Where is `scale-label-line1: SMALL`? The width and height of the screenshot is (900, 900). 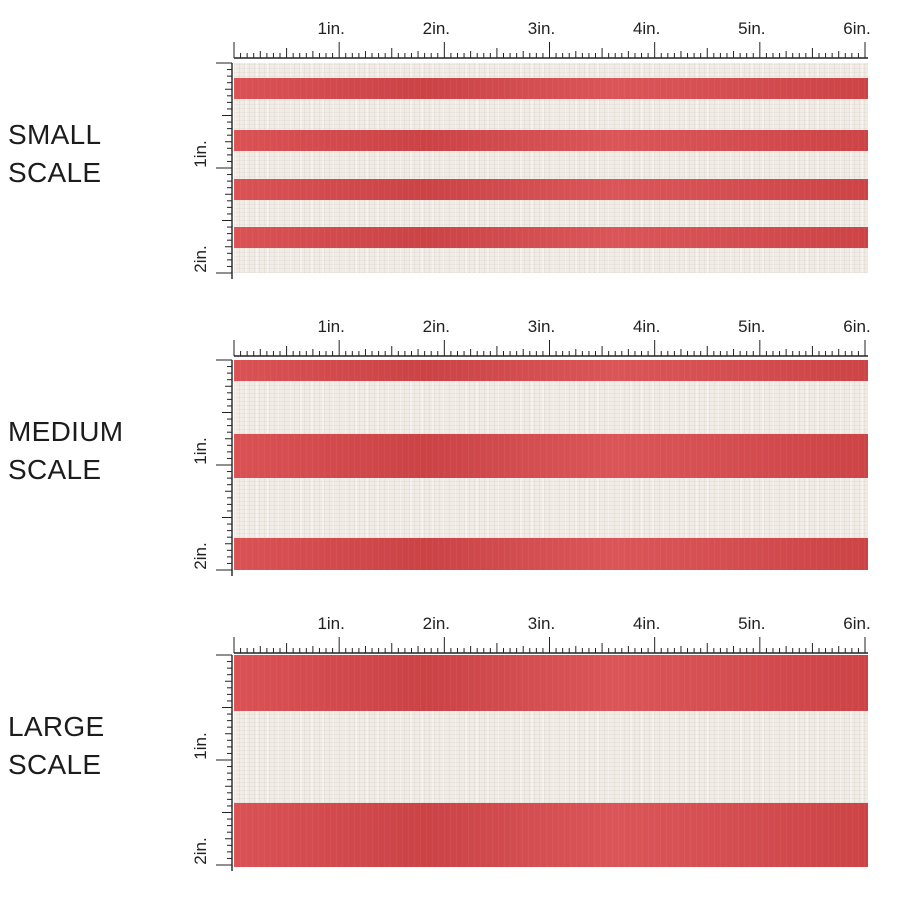 scale-label-line1: SMALL is located at coordinates (55, 134).